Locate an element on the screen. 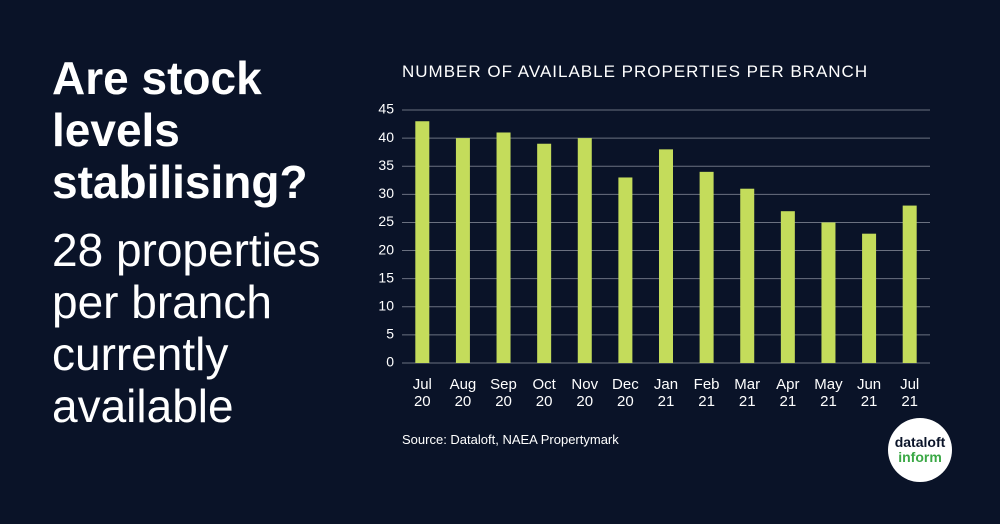  y-tick-label: 30 is located at coordinates (386, 193).